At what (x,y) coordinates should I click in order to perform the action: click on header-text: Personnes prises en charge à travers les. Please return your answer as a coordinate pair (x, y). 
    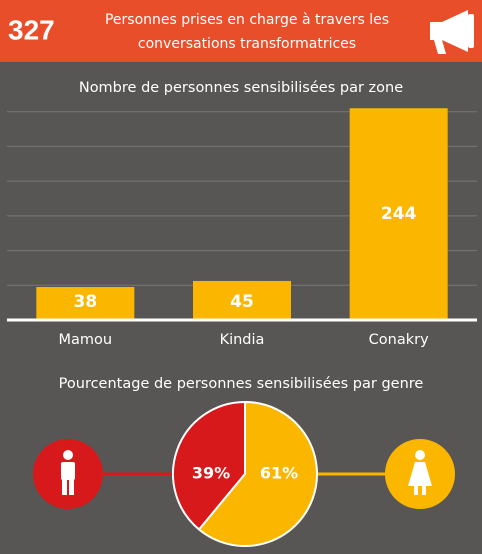
    Looking at the image, I should click on (247, 20).